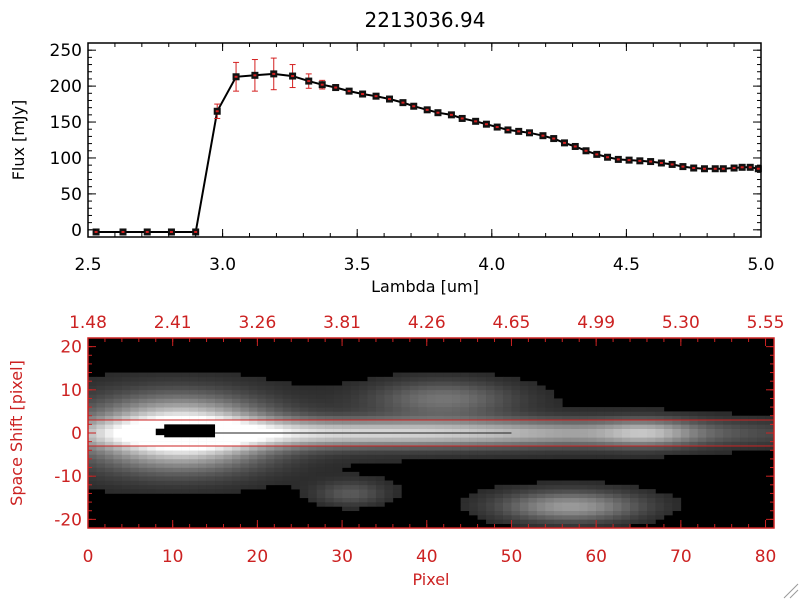 The image size is (800, 600). Describe the element at coordinates (66, 159) in the screenshot. I see `y-tick-label: 100` at that location.